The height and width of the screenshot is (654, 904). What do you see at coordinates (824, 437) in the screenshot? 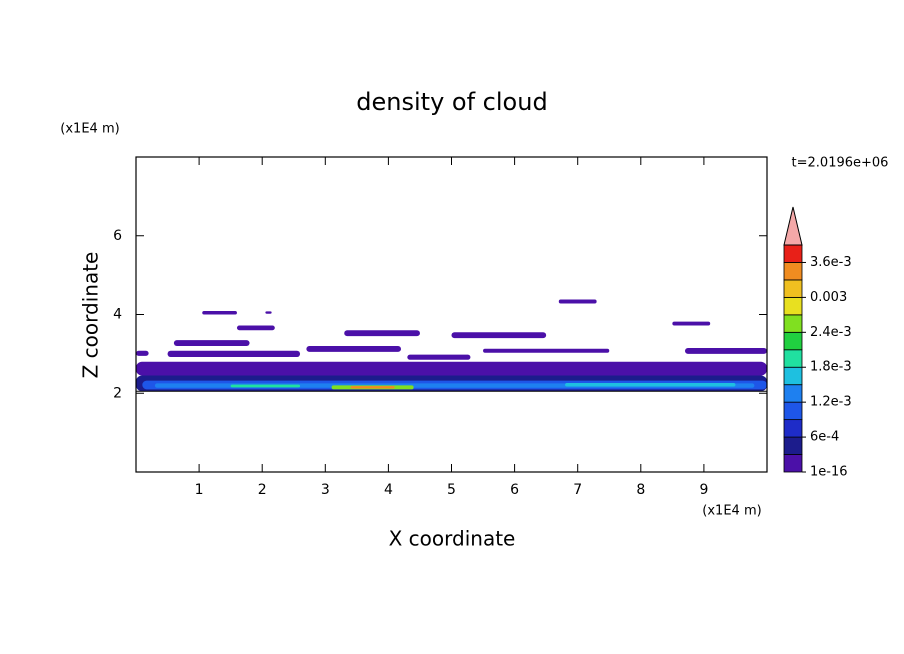
I see `colorbar-label: 6e-4` at bounding box center [824, 437].